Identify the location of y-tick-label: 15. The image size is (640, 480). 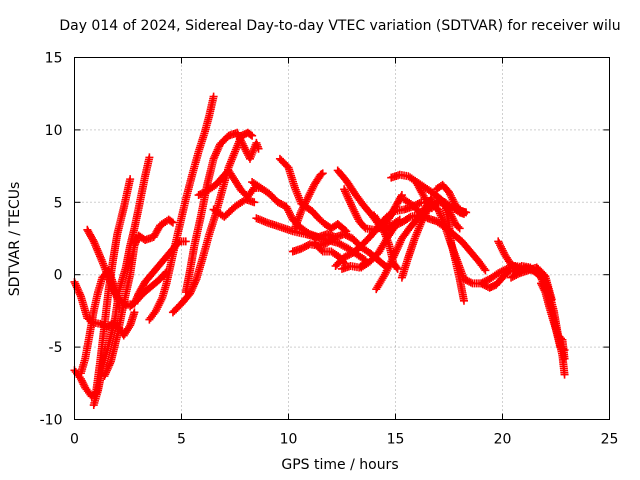
(54, 59).